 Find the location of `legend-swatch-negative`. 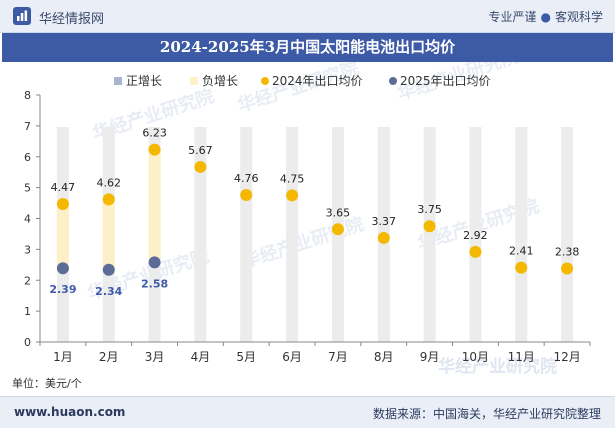

legend-swatch-negative is located at coordinates (194, 81).